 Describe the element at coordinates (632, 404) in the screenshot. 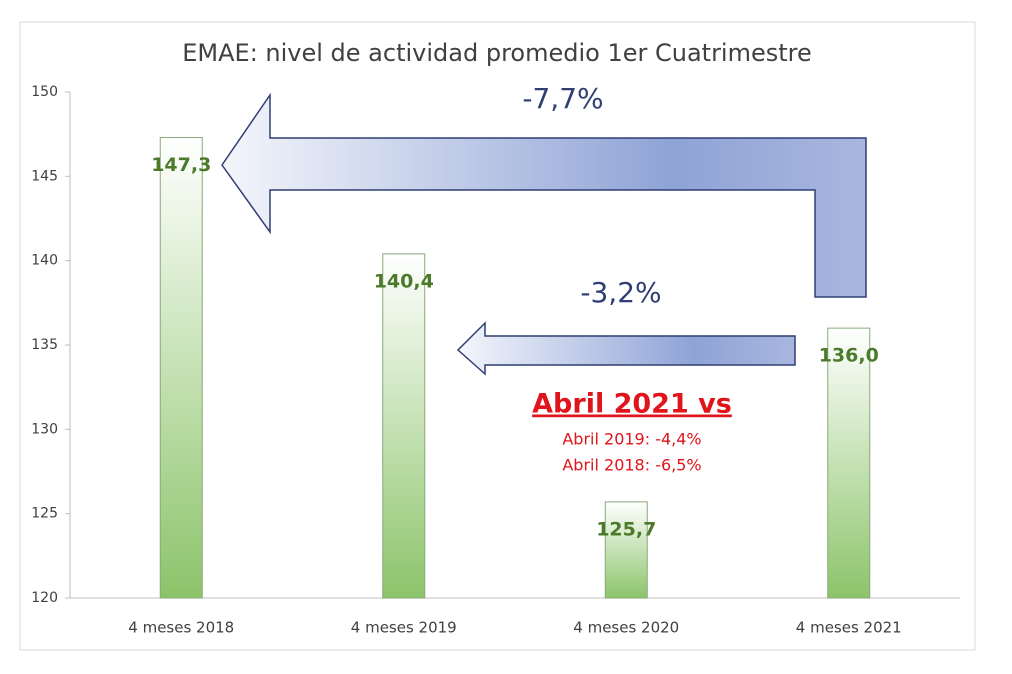

I see `annotation-heading: Abril 2021 vs` at that location.